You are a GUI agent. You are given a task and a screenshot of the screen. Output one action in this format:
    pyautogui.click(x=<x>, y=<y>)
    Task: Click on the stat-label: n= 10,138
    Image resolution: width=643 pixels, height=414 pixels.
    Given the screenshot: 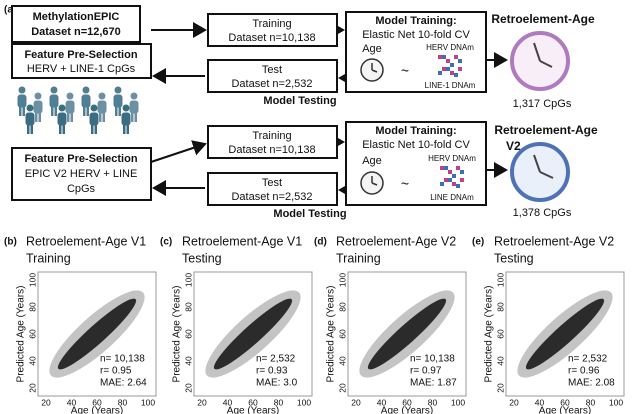 What is the action you would take?
    pyautogui.click(x=122, y=359)
    